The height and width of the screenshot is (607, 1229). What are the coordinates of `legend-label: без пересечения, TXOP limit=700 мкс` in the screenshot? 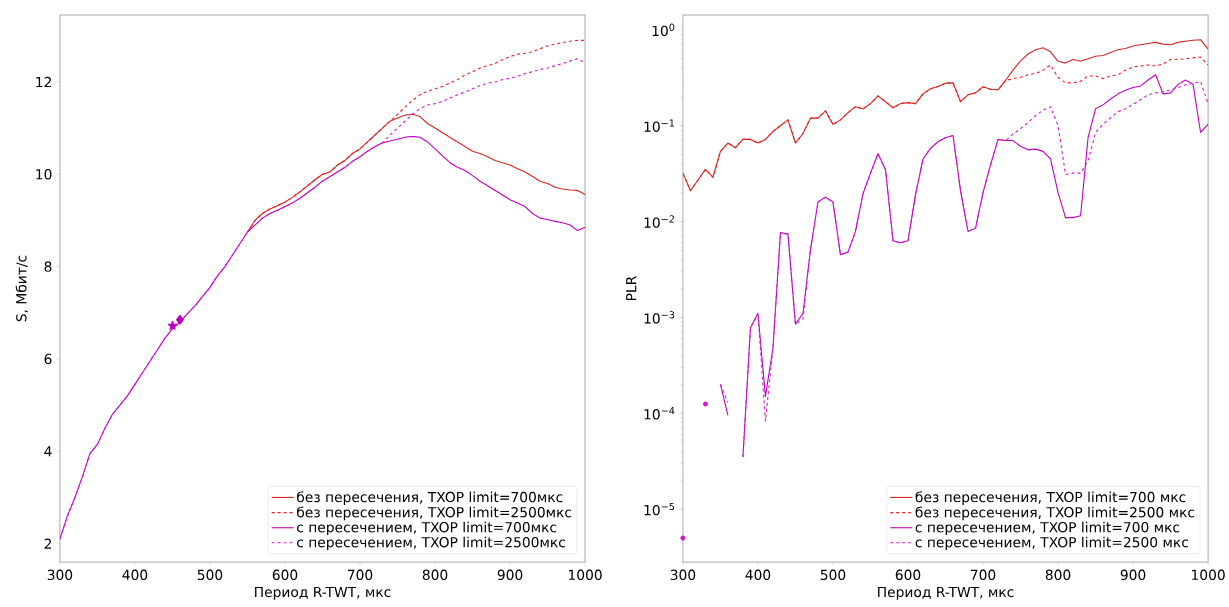 It's located at (1050, 498).